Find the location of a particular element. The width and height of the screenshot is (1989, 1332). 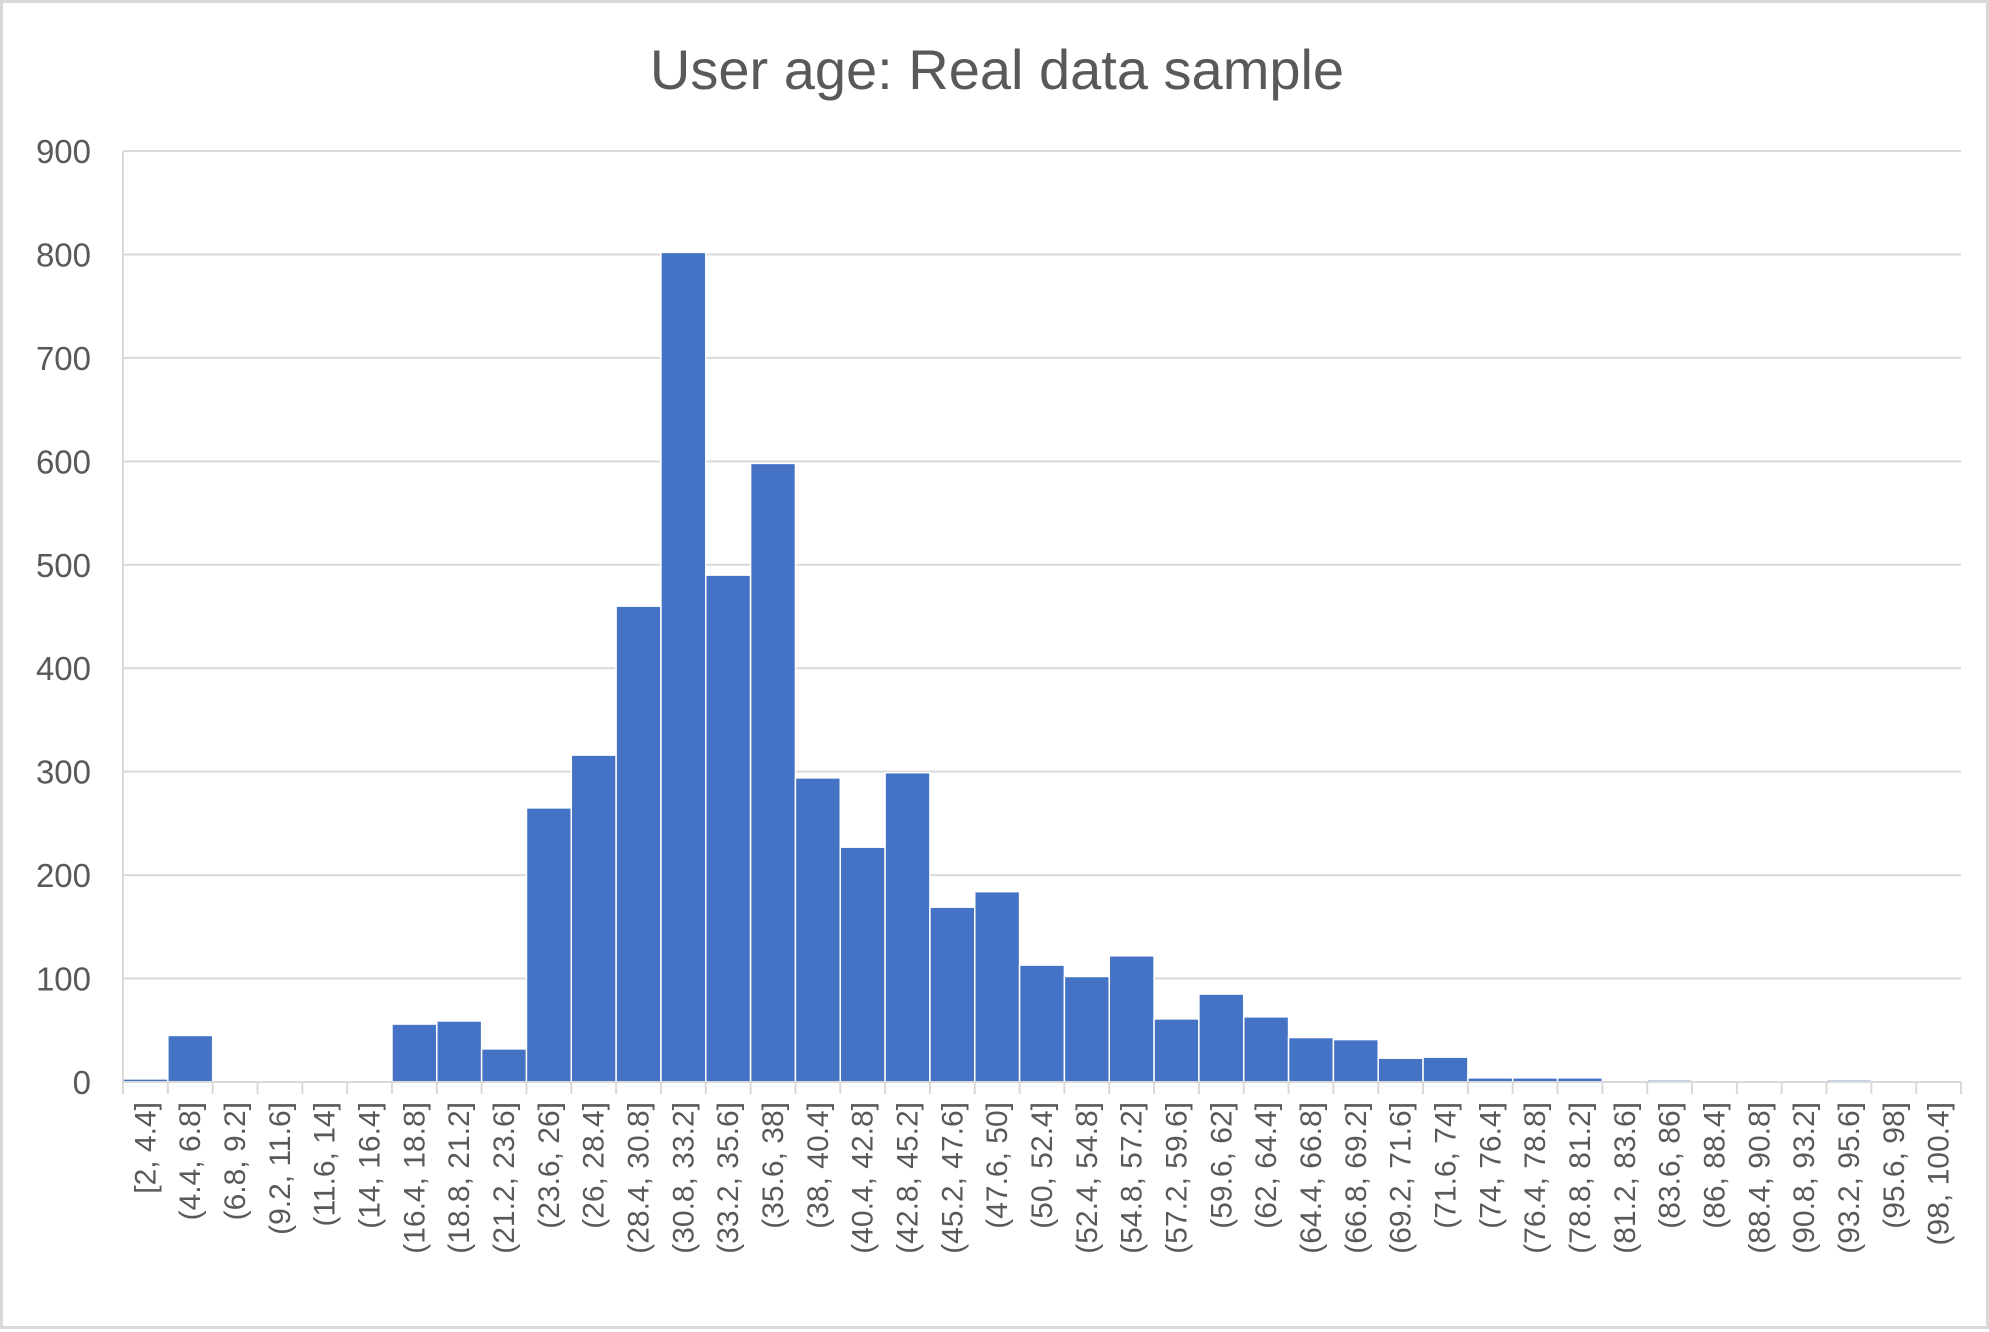

chart-title: User age: Real data sample is located at coordinates (997, 69).